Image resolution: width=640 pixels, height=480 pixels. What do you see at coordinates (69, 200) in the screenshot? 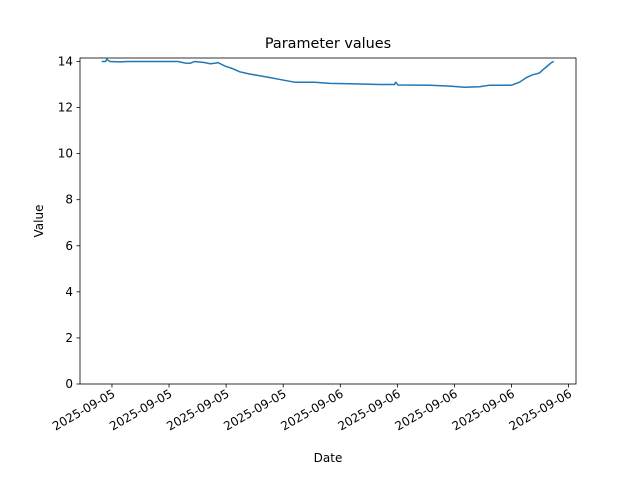
I see `y-tick-label: 8` at bounding box center [69, 200].